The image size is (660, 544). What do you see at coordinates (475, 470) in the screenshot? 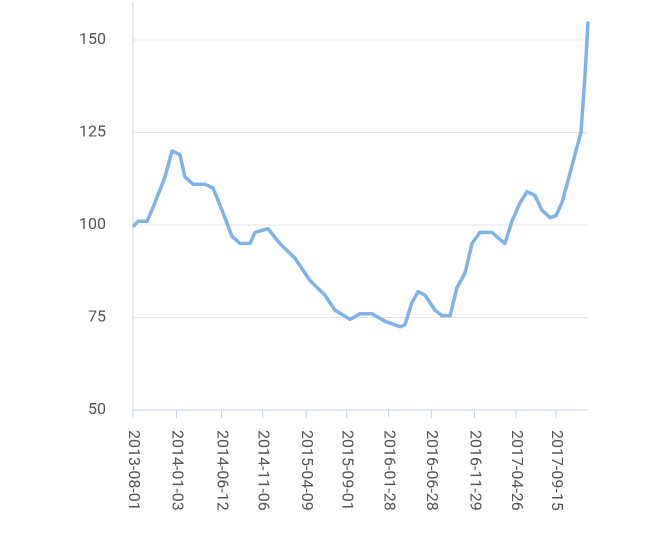
I see `x-tick-label: 2016-11-29` at bounding box center [475, 470].